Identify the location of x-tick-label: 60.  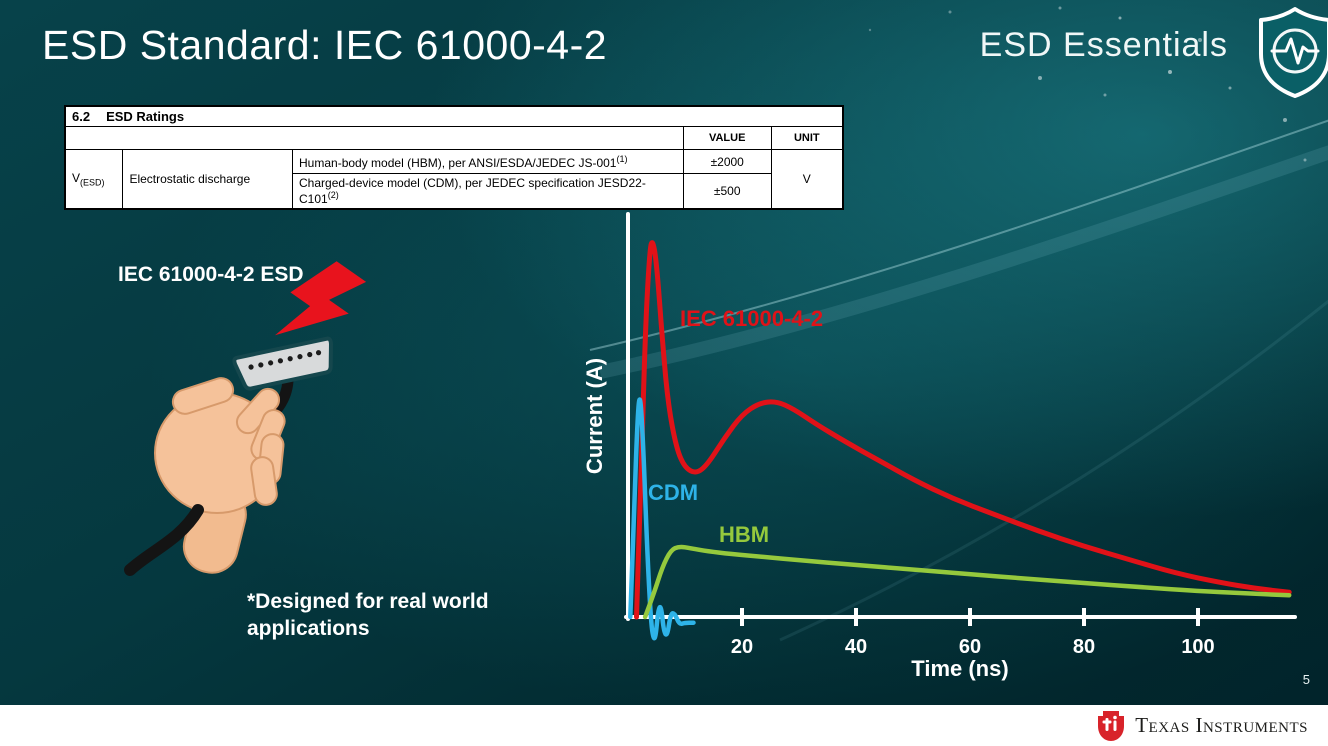
(970, 647).